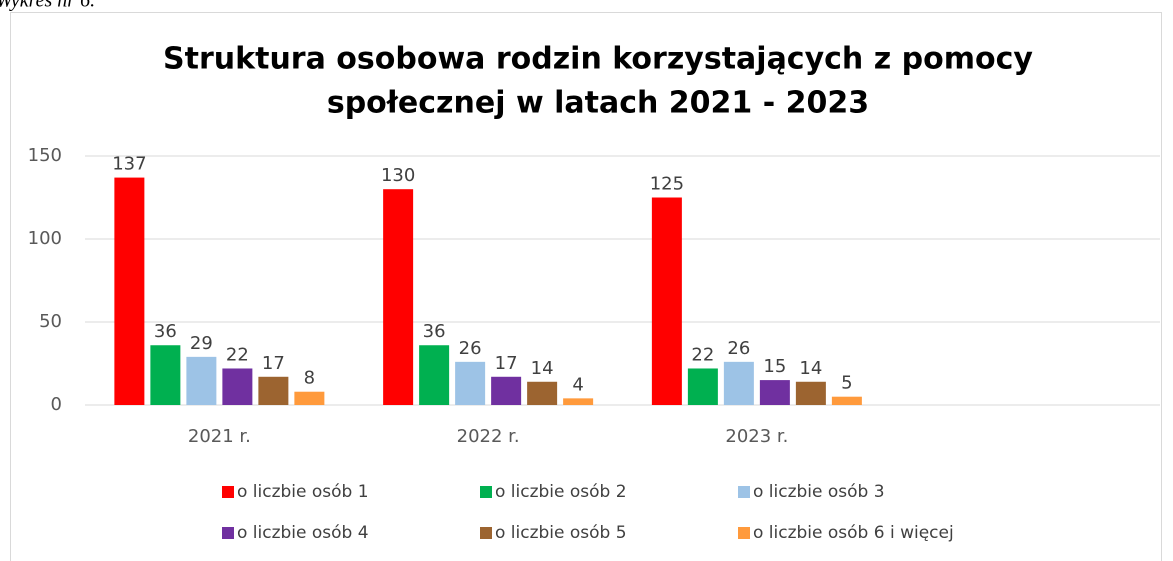 Image resolution: width=1173 pixels, height=561 pixels. I want to click on data-label: 137, so click(129, 164).